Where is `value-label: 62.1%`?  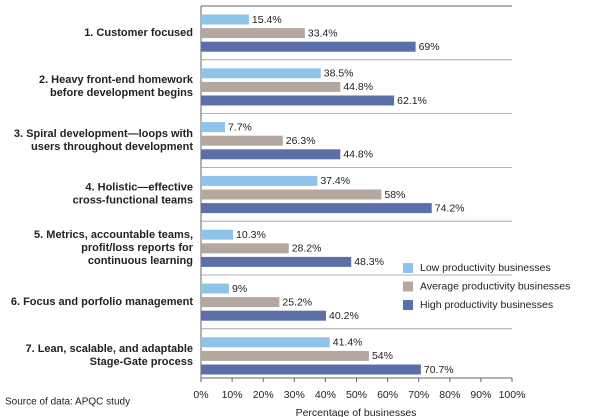
value-label: 62.1% is located at coordinates (412, 101).